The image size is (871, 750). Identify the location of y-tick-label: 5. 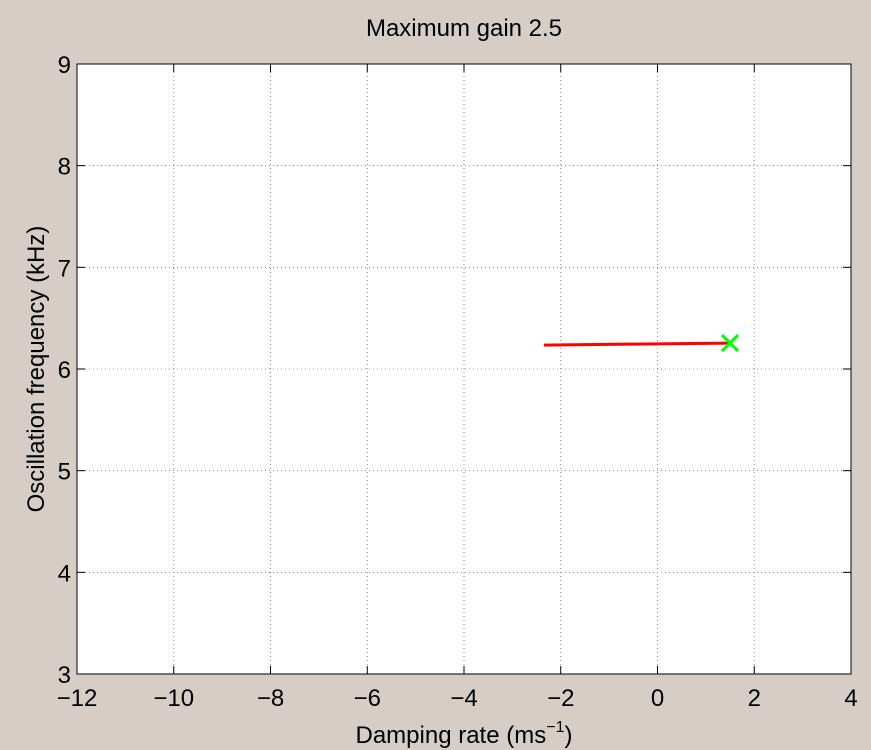
(64, 472).